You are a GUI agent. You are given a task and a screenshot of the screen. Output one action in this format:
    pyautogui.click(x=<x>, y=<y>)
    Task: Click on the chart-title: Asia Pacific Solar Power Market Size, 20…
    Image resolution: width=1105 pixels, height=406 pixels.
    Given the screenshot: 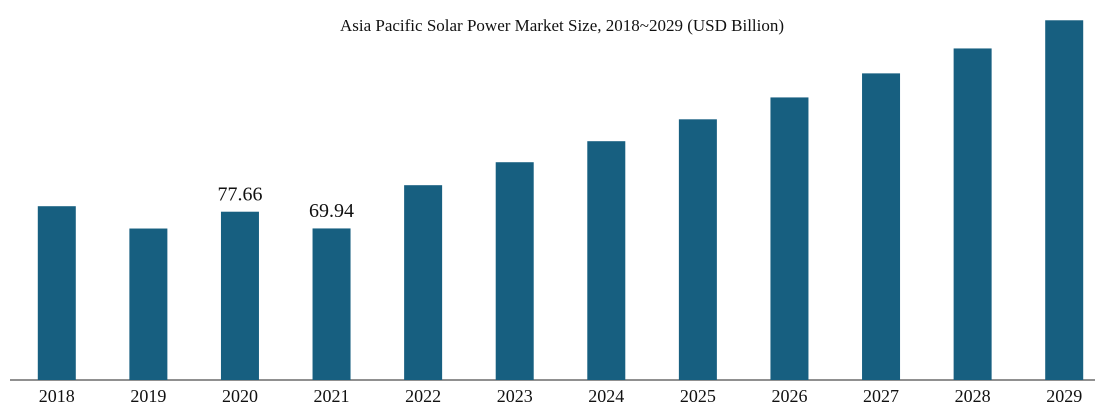 What is the action you would take?
    pyautogui.click(x=562, y=25)
    